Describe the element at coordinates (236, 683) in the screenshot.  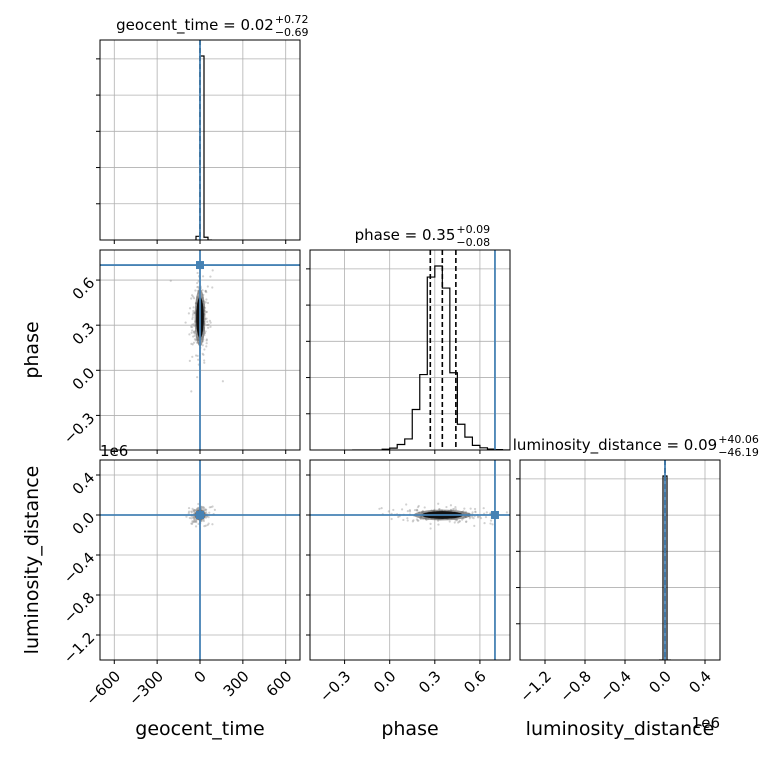
I see `x-tick-label-geocent_time: 300` at that location.